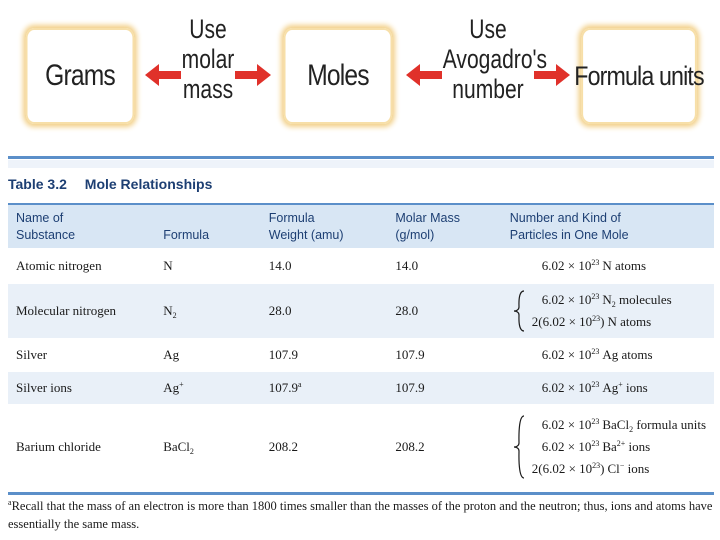 The width and height of the screenshot is (720, 540). What do you see at coordinates (444, 266) in the screenshot?
I see `cell-molar-mass: 14.0` at bounding box center [444, 266].